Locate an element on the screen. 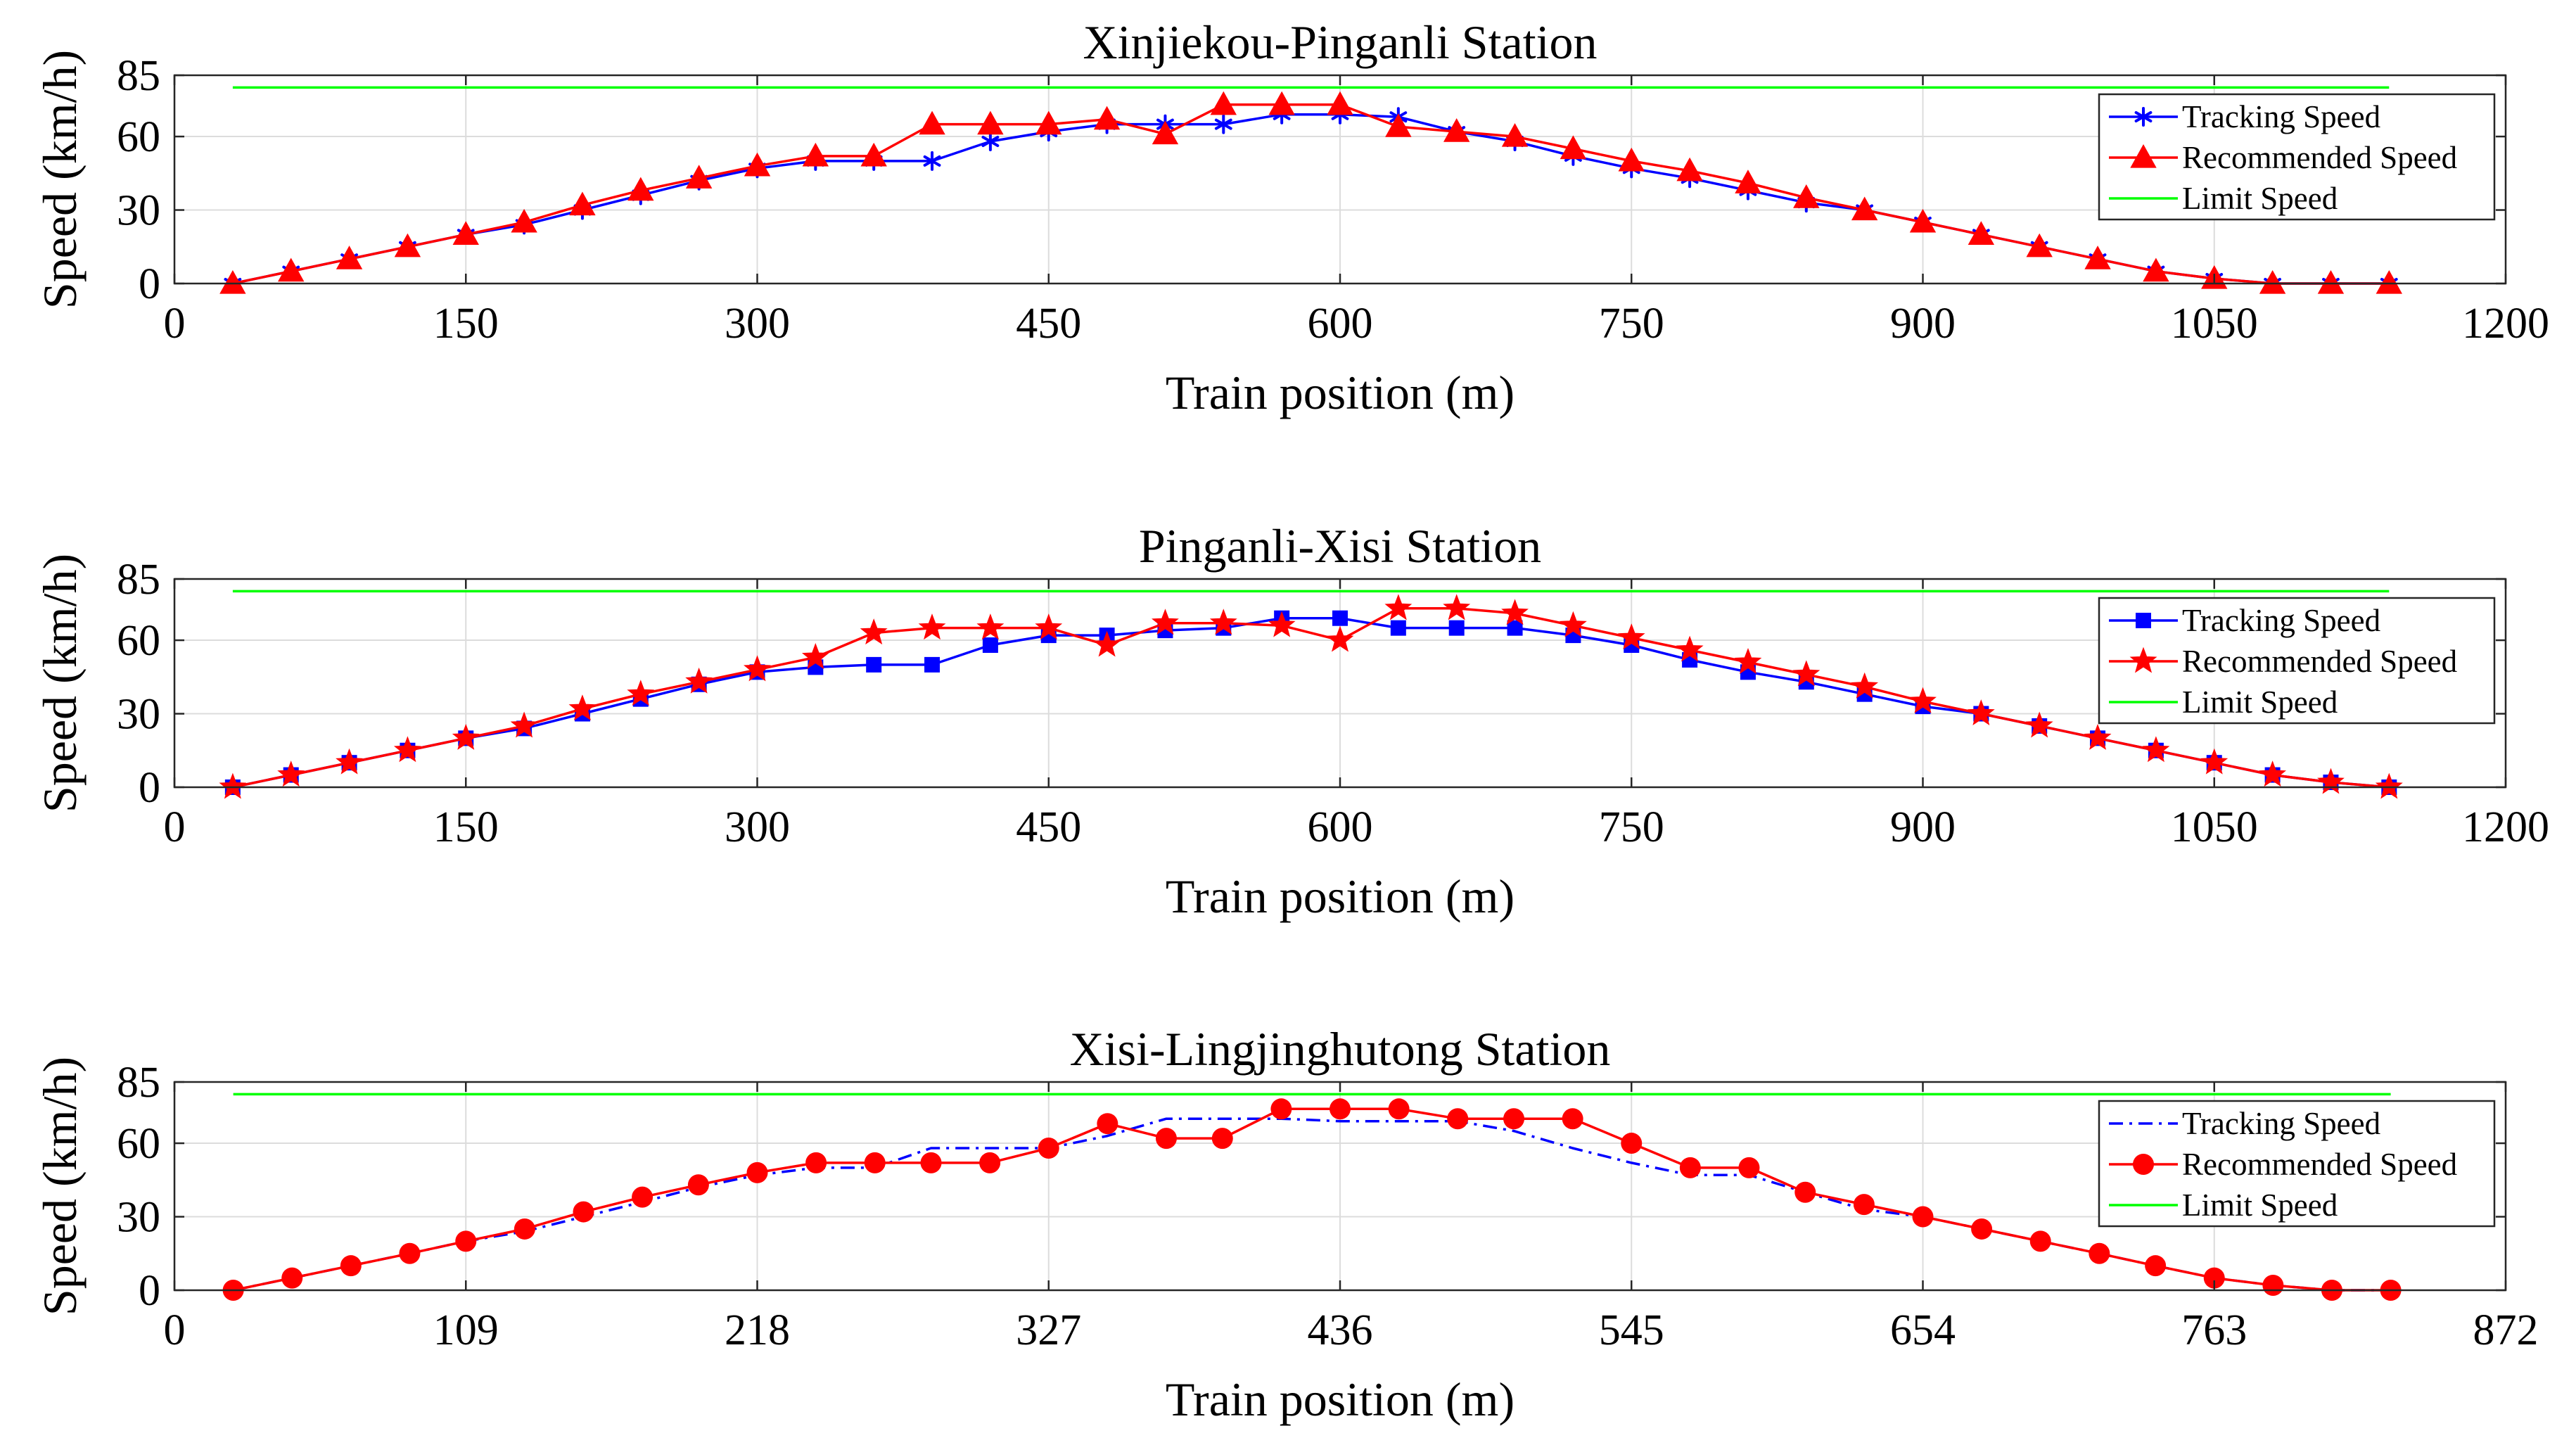 This screenshot has height=1445, width=2576. x-tick-label: 750 is located at coordinates (1631, 827).